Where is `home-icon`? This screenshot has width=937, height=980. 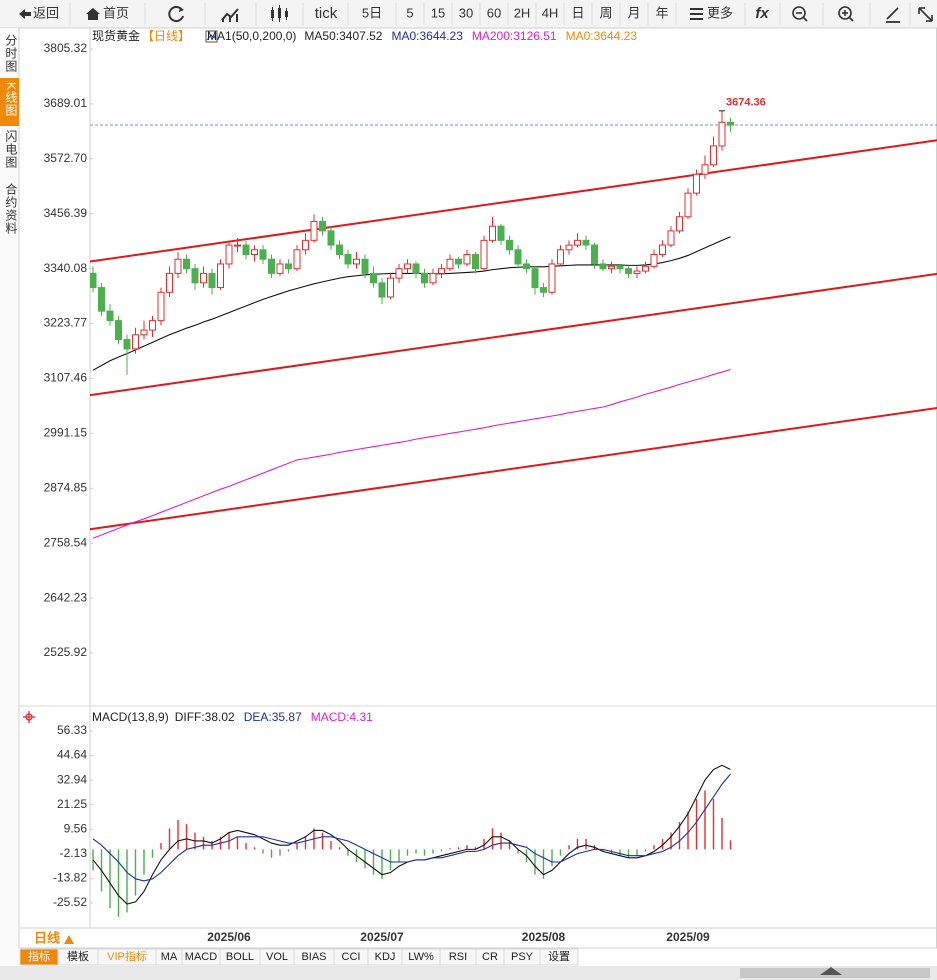 home-icon is located at coordinates (93, 14).